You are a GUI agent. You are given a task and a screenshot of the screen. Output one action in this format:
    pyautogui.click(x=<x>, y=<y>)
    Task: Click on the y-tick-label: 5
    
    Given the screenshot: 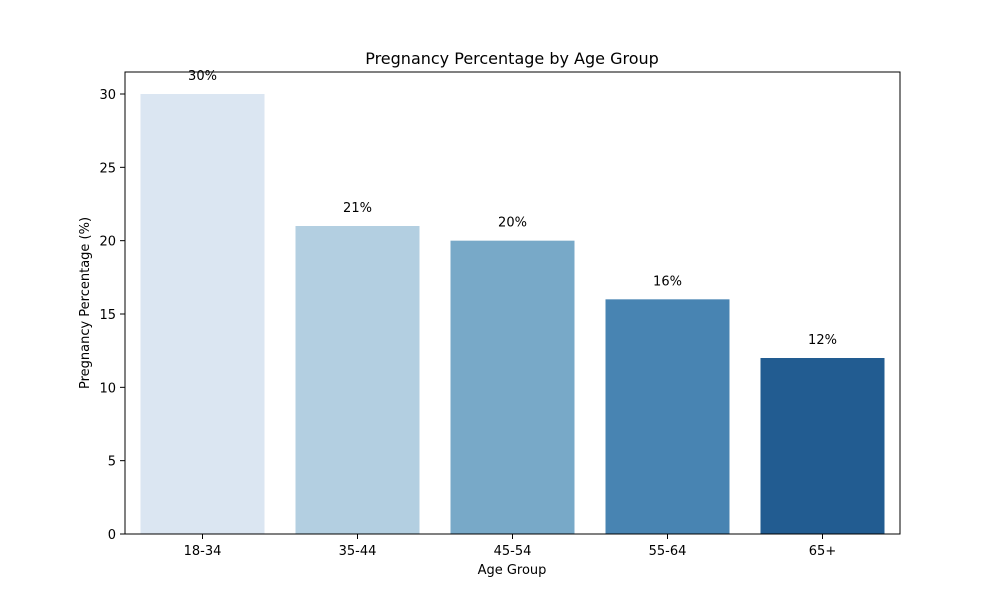 What is the action you would take?
    pyautogui.click(x=112, y=462)
    